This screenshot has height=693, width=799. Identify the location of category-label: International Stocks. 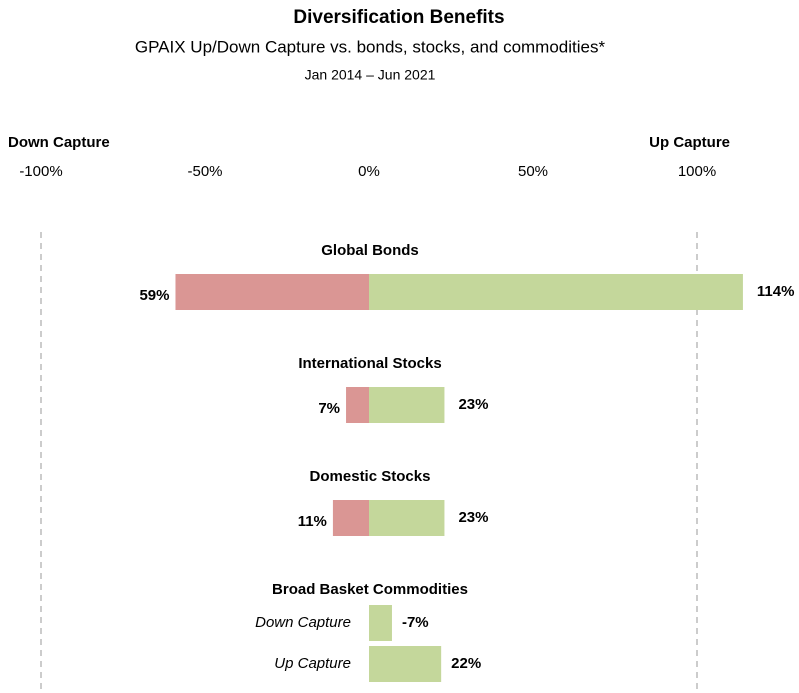
(369, 363).